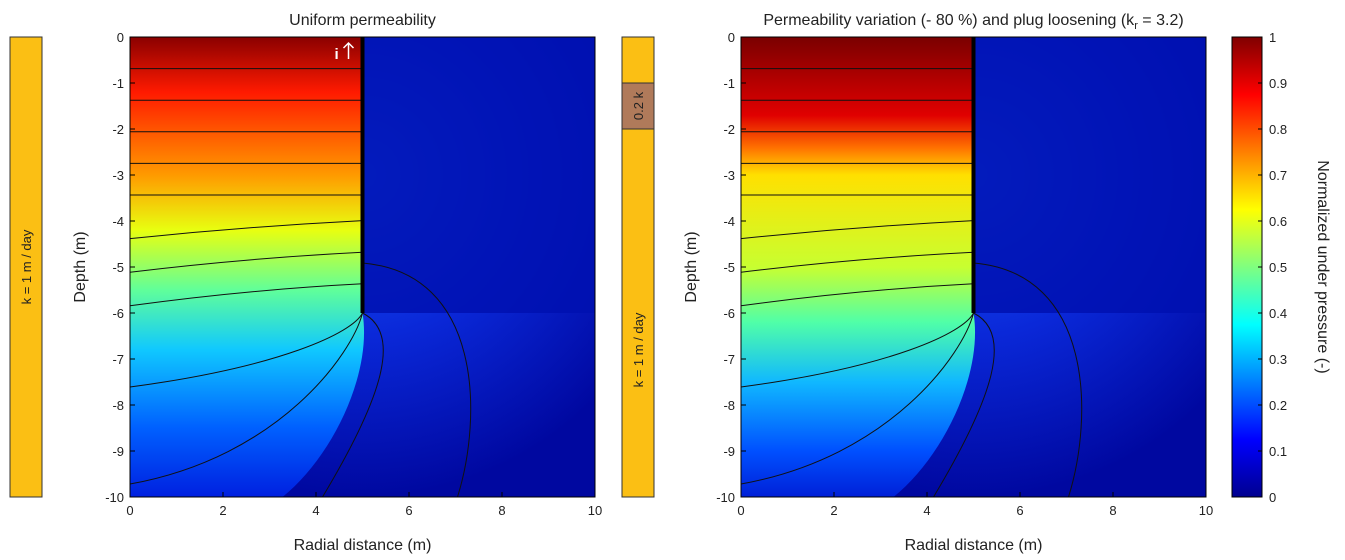  What do you see at coordinates (1247, 267) in the screenshot?
I see `colorbar` at bounding box center [1247, 267].